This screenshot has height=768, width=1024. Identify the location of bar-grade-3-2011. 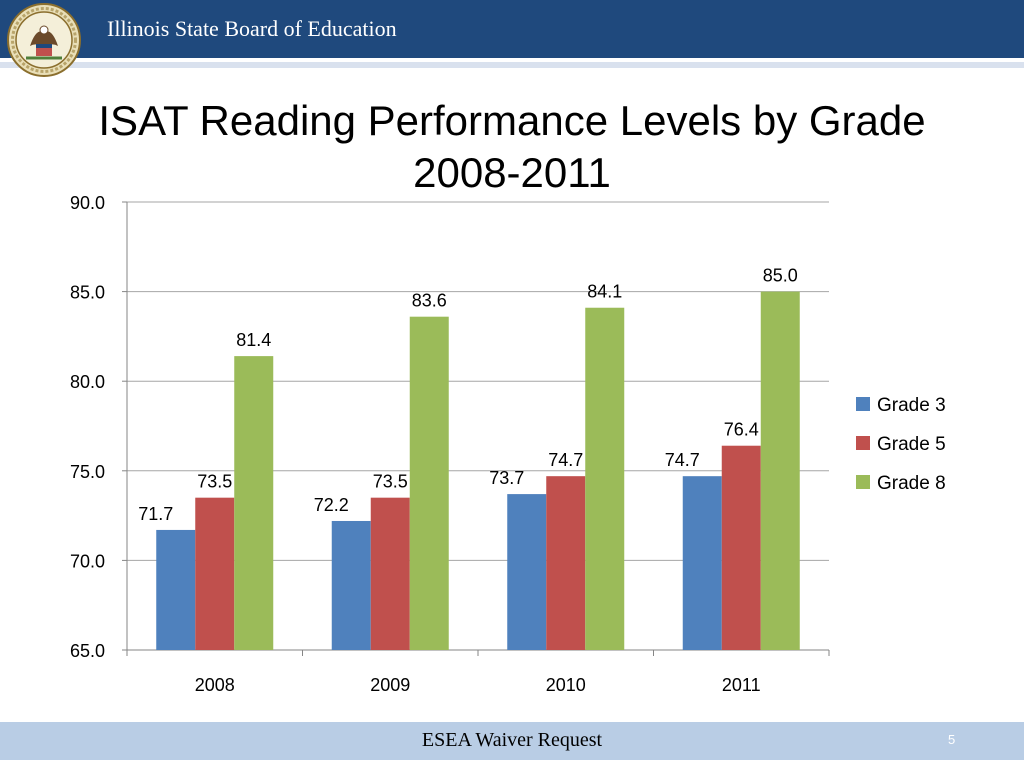
(702, 563).